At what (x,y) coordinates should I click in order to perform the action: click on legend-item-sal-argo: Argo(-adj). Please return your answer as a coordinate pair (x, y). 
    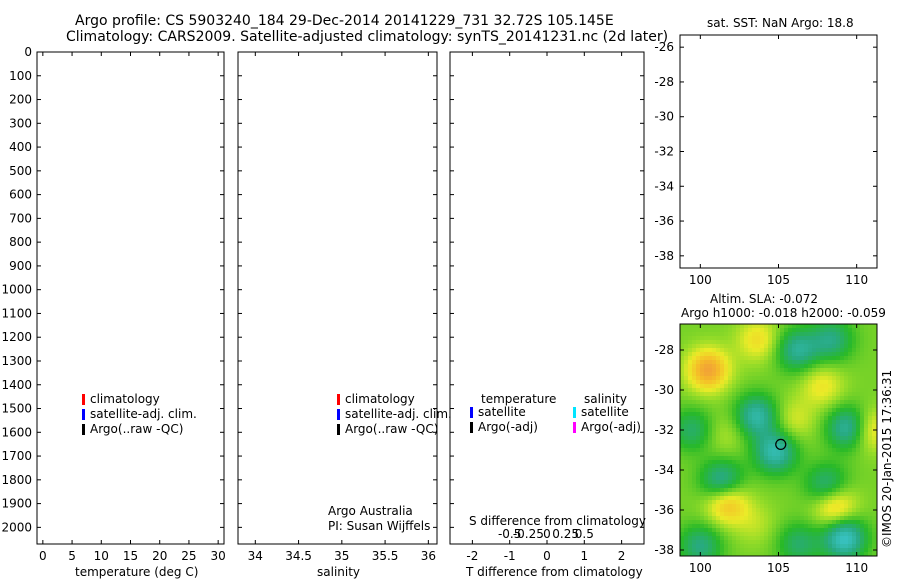
    Looking at the image, I should click on (607, 427).